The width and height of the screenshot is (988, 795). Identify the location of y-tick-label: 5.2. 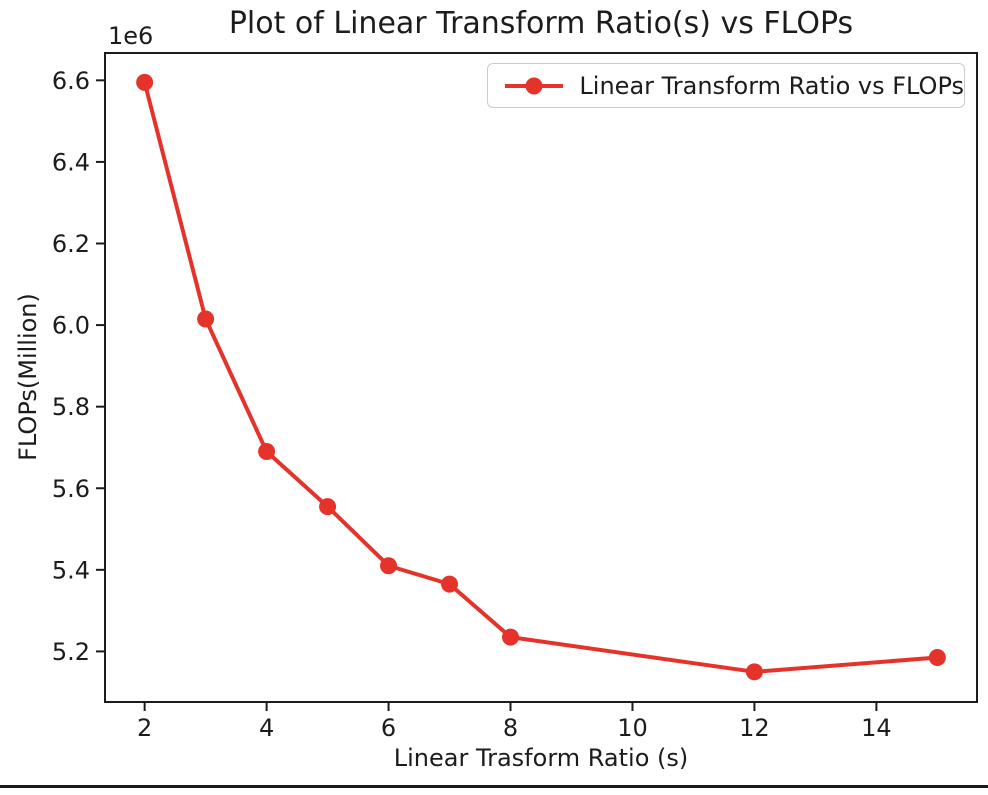
(71, 652).